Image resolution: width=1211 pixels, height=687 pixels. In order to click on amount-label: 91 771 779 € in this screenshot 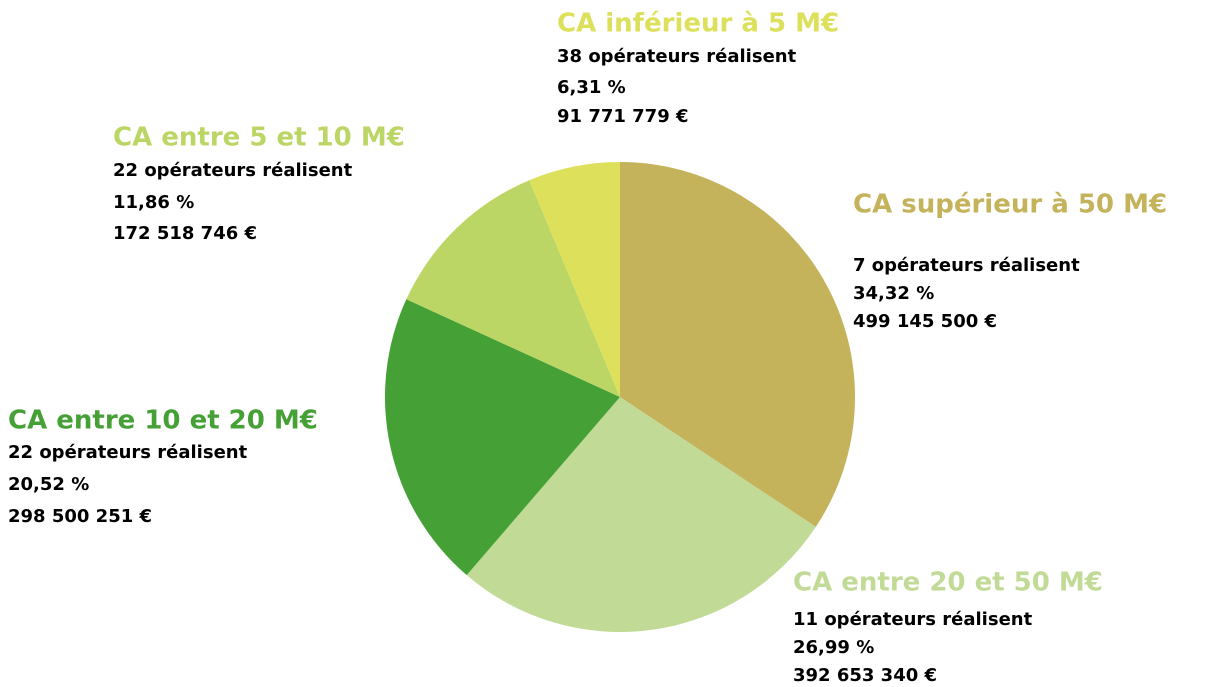, I will do `click(623, 116)`.